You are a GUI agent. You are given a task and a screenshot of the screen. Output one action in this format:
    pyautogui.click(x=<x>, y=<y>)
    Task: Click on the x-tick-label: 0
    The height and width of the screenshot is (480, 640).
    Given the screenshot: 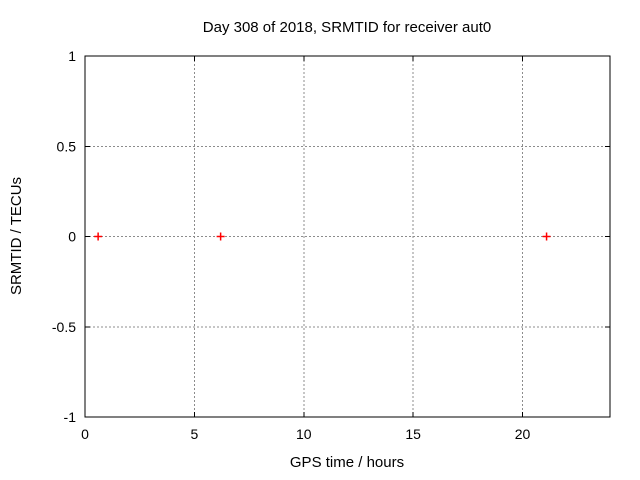 What is the action you would take?
    pyautogui.click(x=85, y=434)
    